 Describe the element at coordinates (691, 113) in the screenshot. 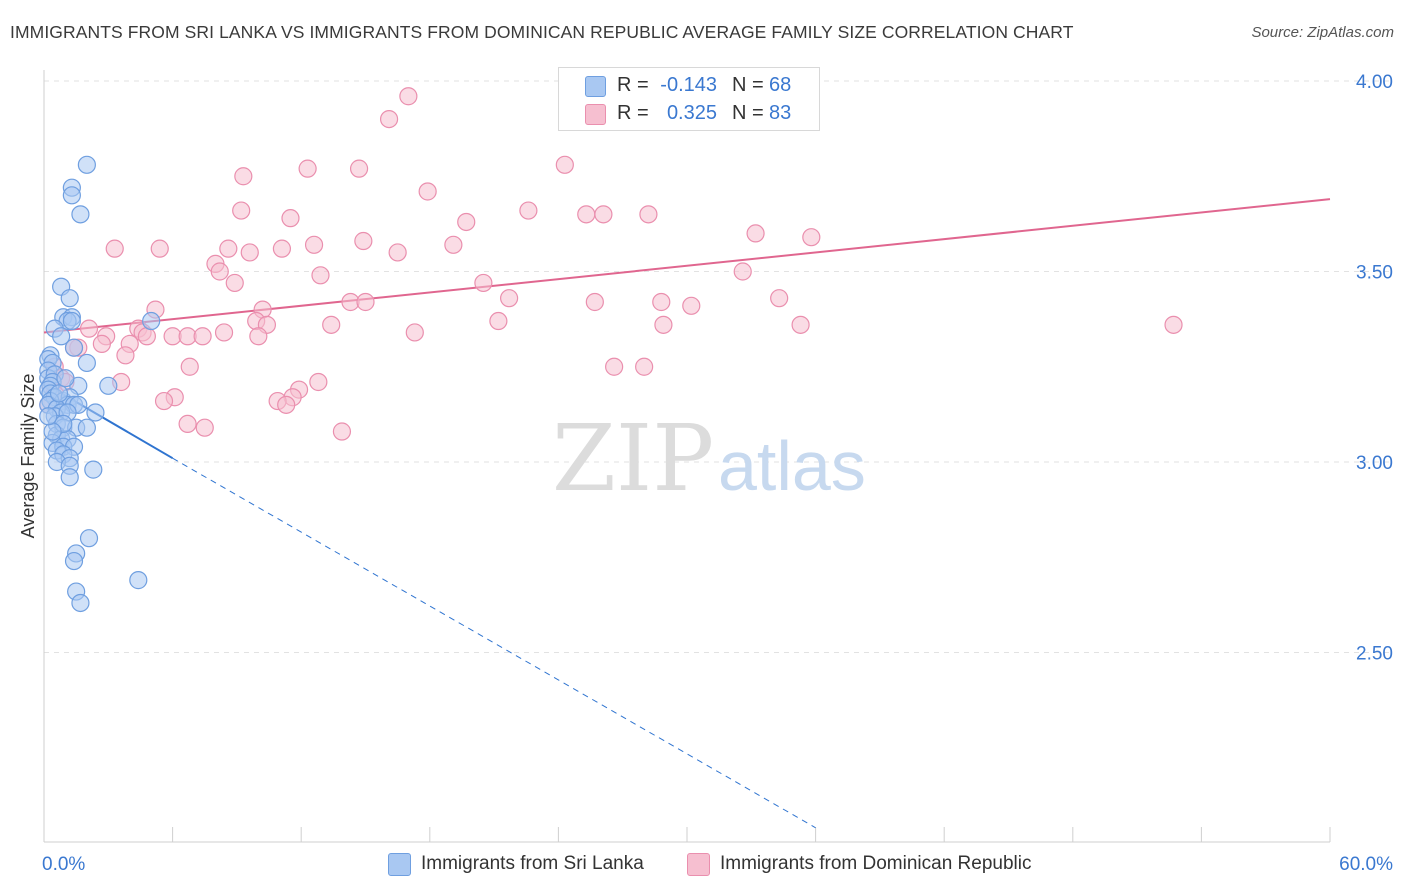

I see `r-value: 0.325` at that location.